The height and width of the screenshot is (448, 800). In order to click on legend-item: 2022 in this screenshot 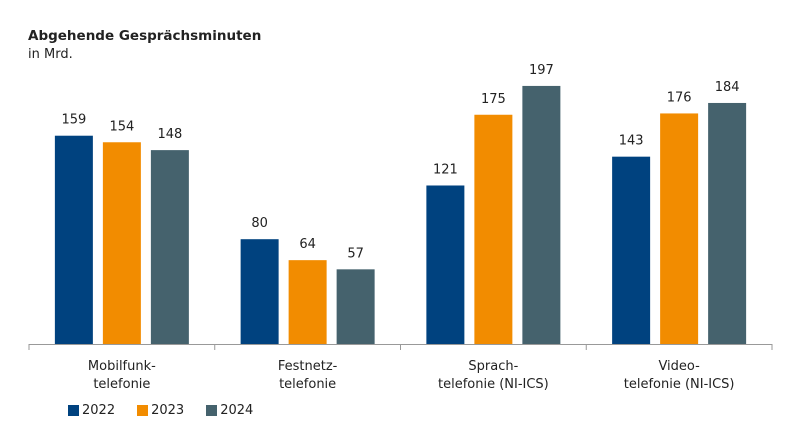, I will do `click(91, 410)`.